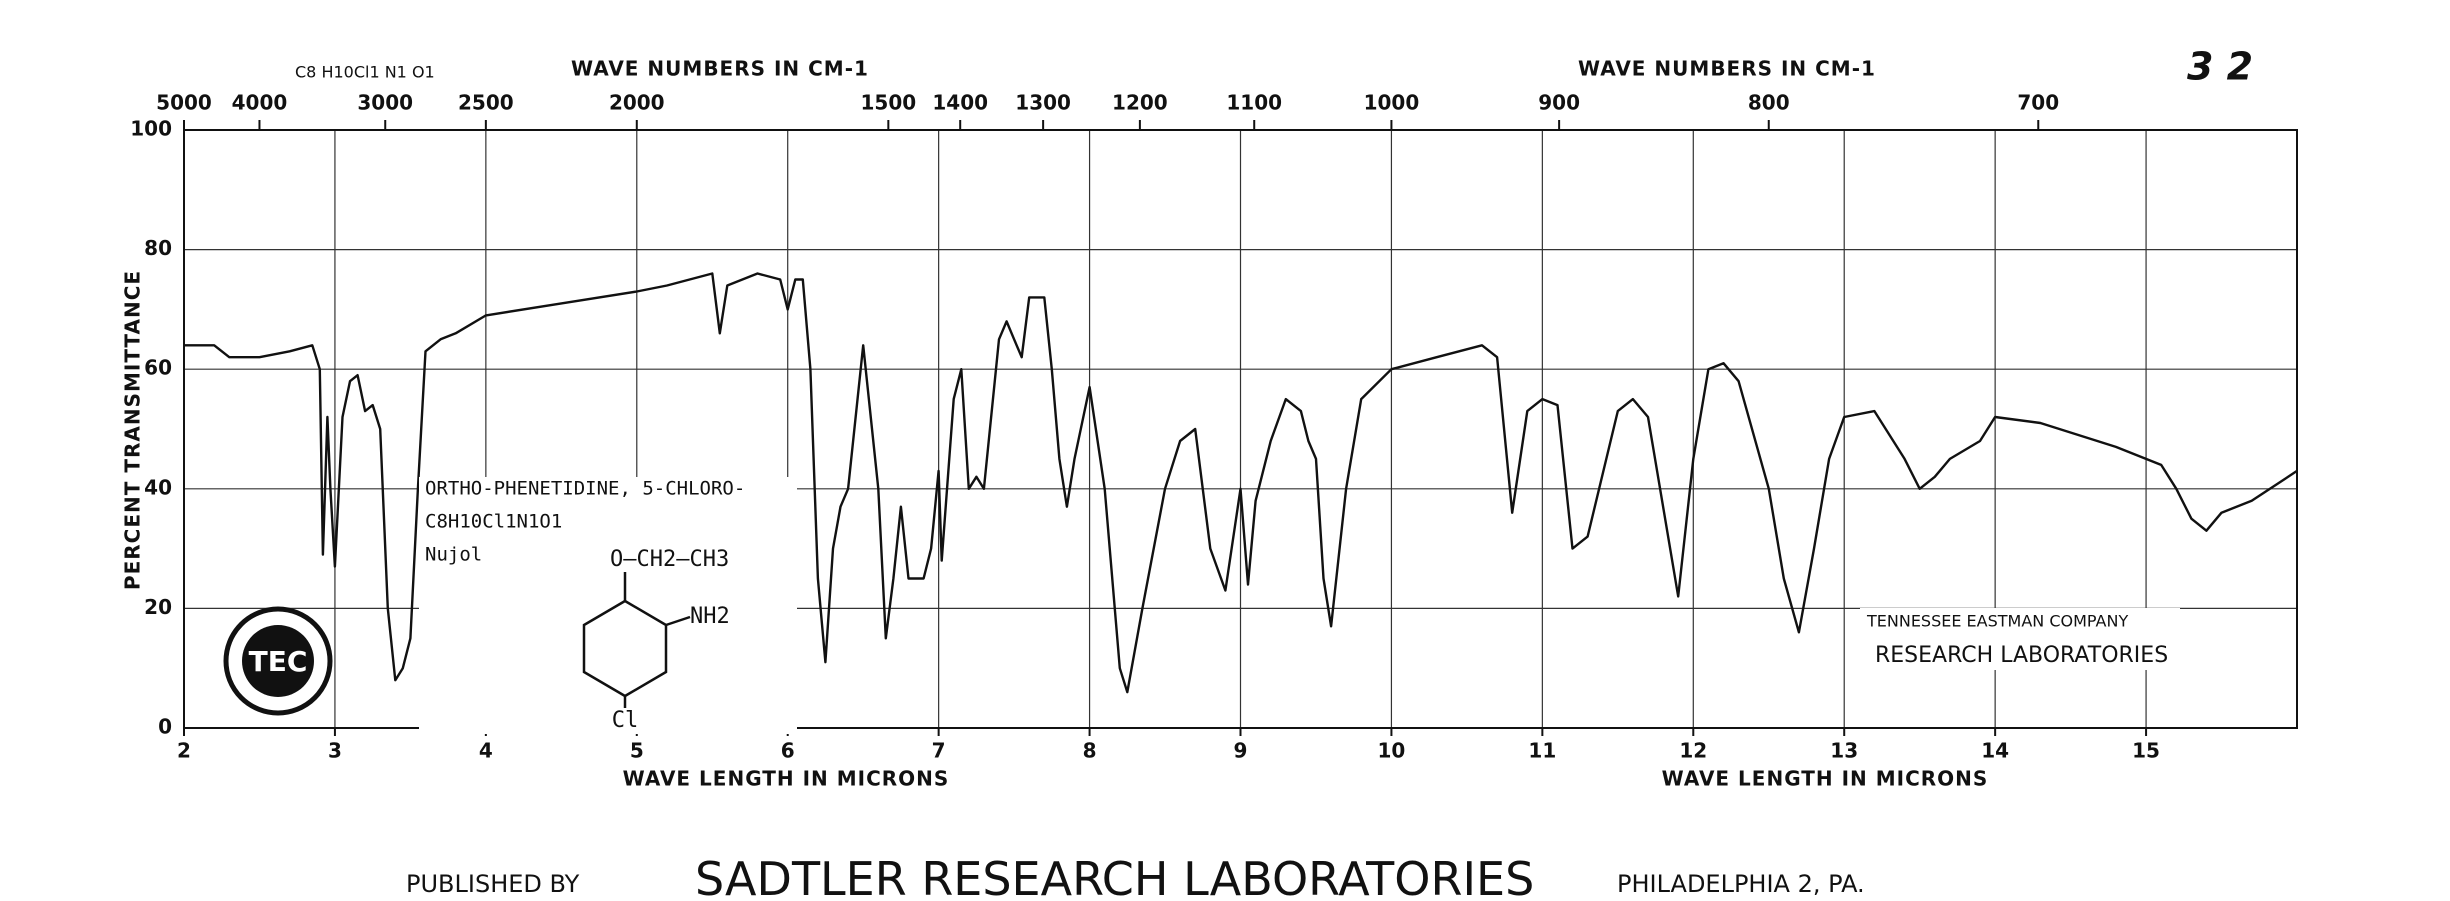 The height and width of the screenshot is (901, 2450). What do you see at coordinates (133, 430) in the screenshot?
I see `y-axis-title: PERCENT TRANSMITTANCE` at bounding box center [133, 430].